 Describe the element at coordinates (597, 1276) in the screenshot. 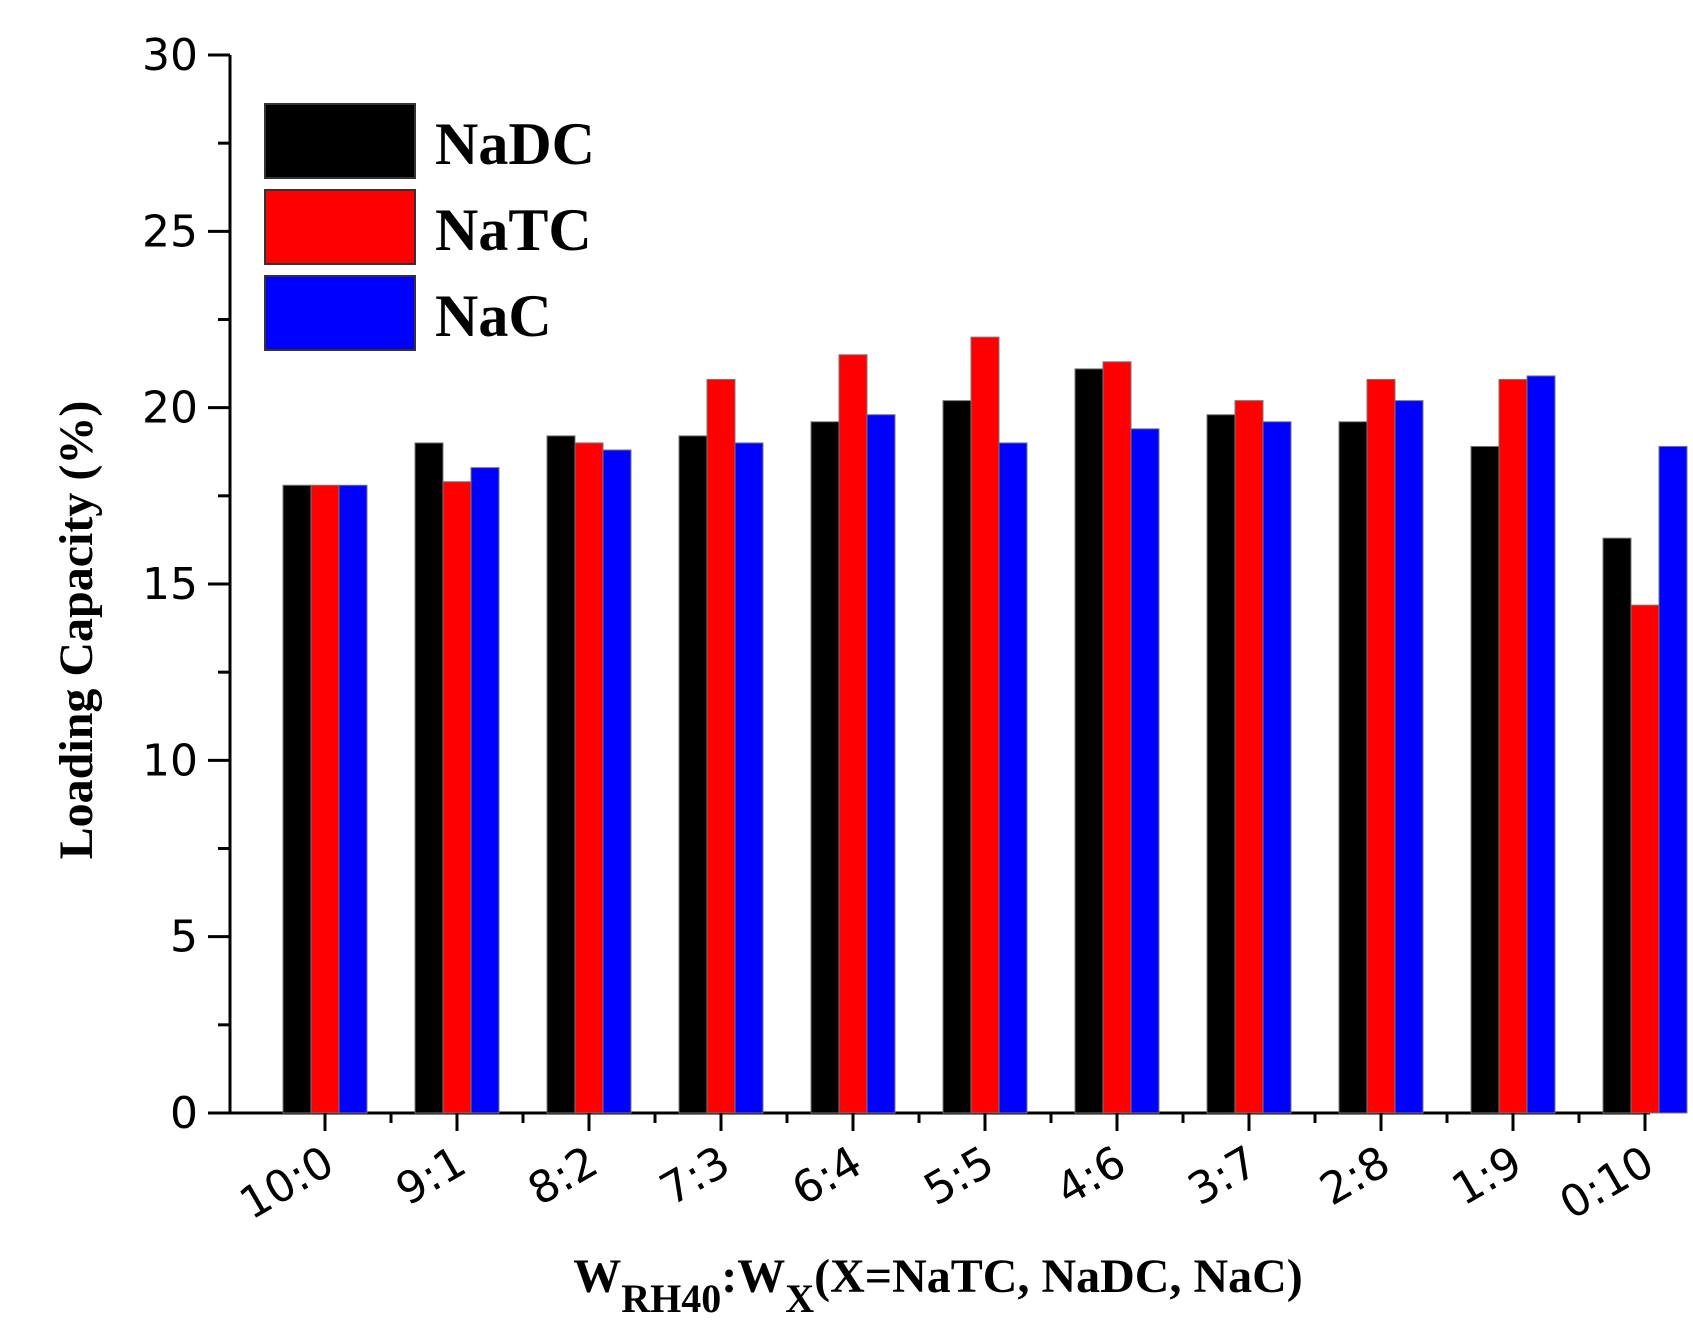

I see `x-axis-title-w1: W` at that location.